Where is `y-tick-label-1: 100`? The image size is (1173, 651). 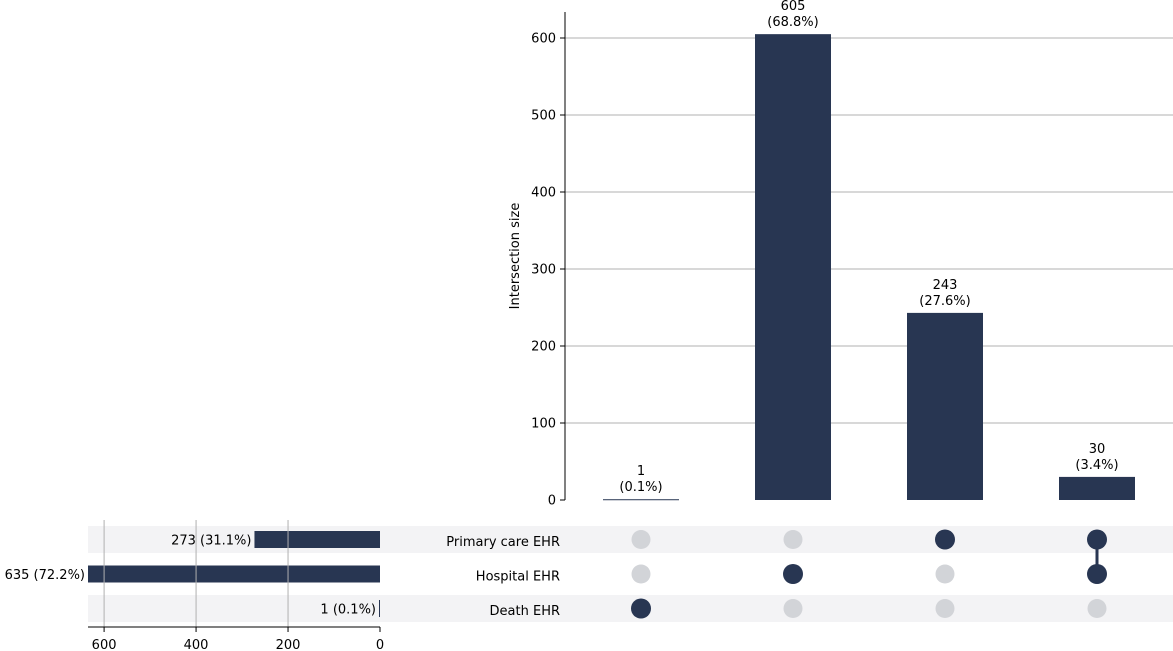
y-tick-label-1: 100 is located at coordinates (543, 424).